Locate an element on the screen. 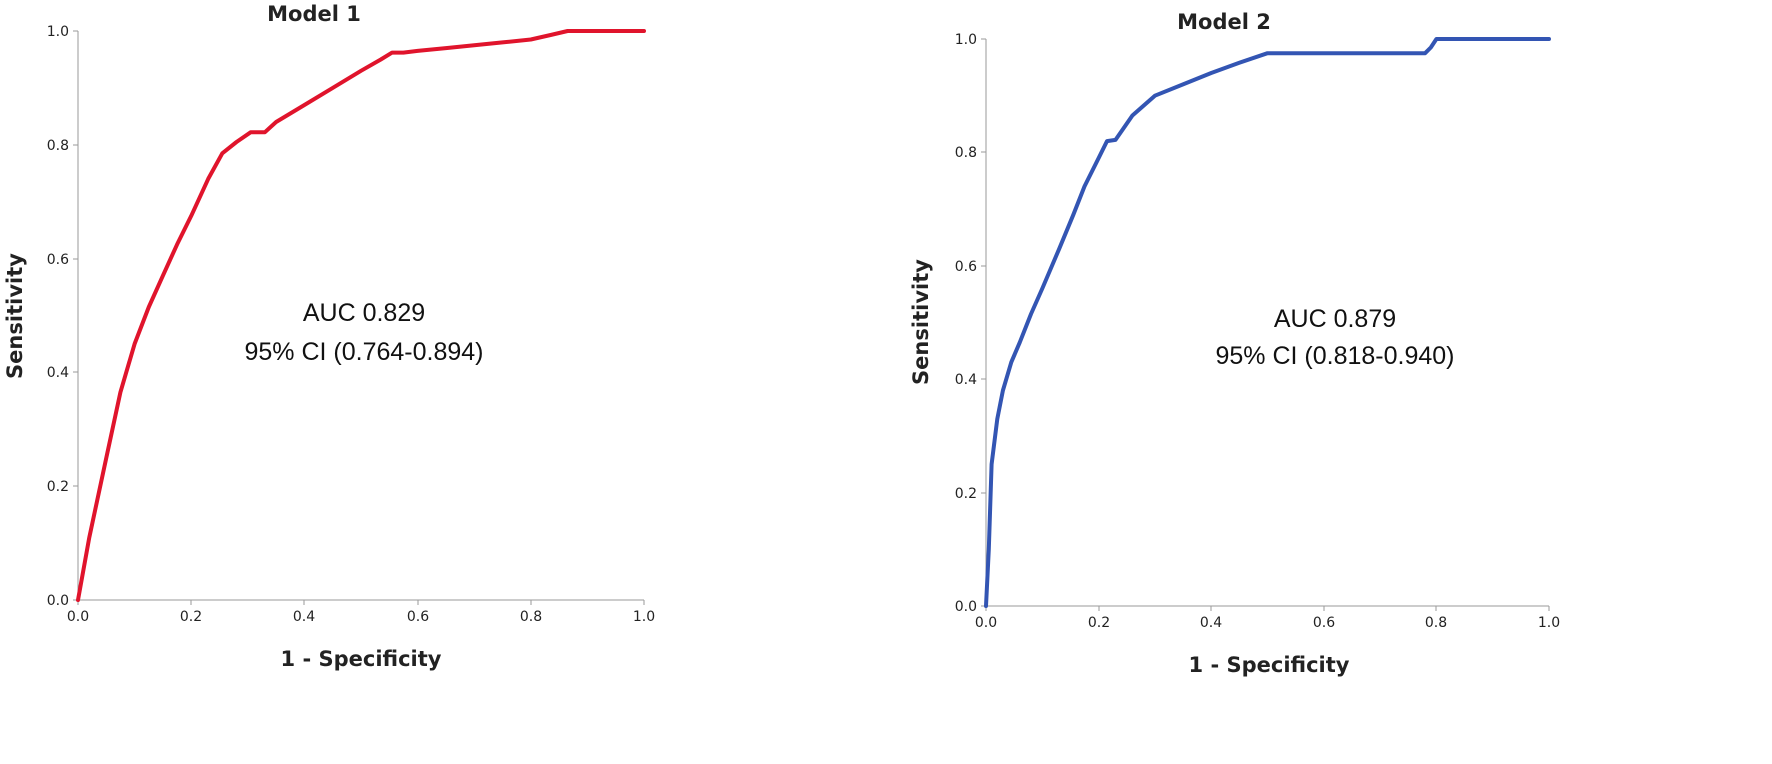 The width and height of the screenshot is (1772, 764). ci-label: 95% CI (0.764-0.894) is located at coordinates (363, 352).